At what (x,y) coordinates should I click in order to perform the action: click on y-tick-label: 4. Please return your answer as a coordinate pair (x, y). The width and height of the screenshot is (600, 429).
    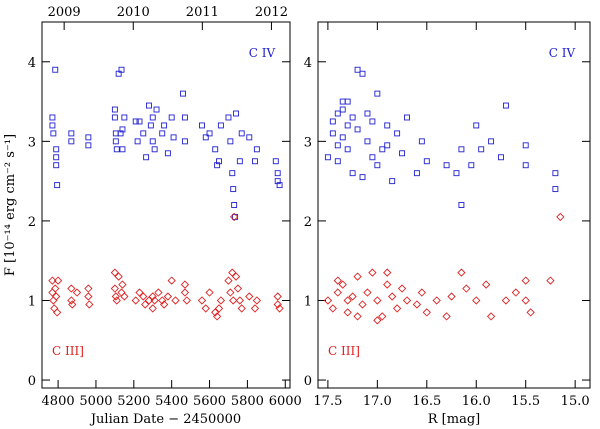
    Looking at the image, I should click on (32, 63).